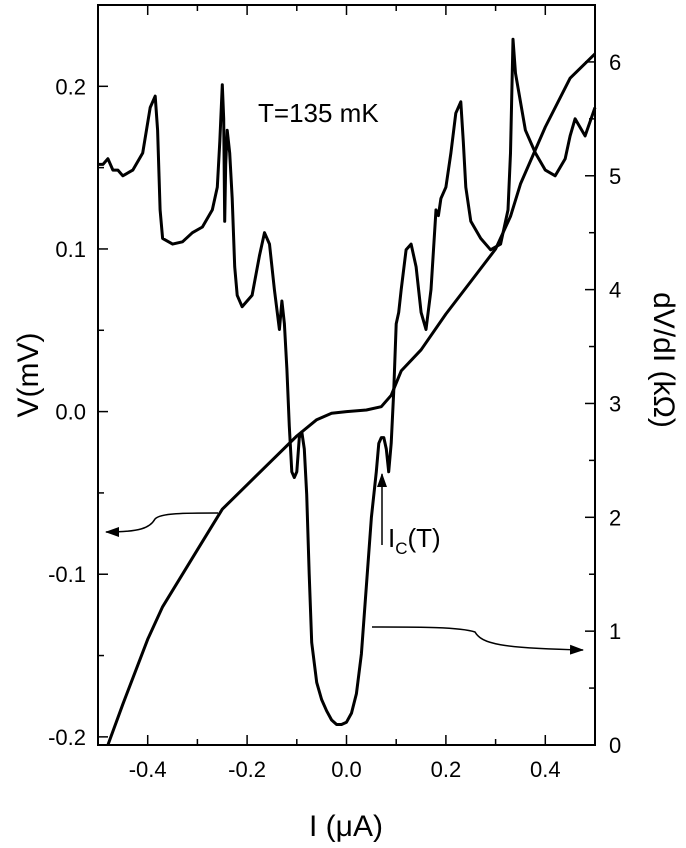 This screenshot has width=686, height=848. I want to click on y-tick-label: 0.2, so click(70, 86).